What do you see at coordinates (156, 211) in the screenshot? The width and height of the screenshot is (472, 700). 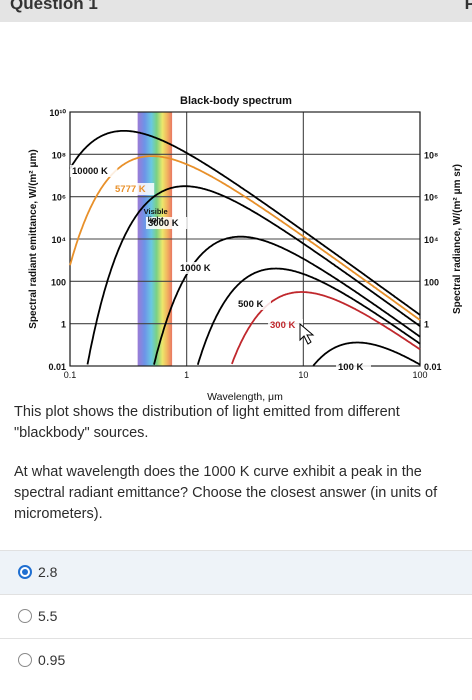 I see `visible-light-label: Visible` at bounding box center [156, 211].